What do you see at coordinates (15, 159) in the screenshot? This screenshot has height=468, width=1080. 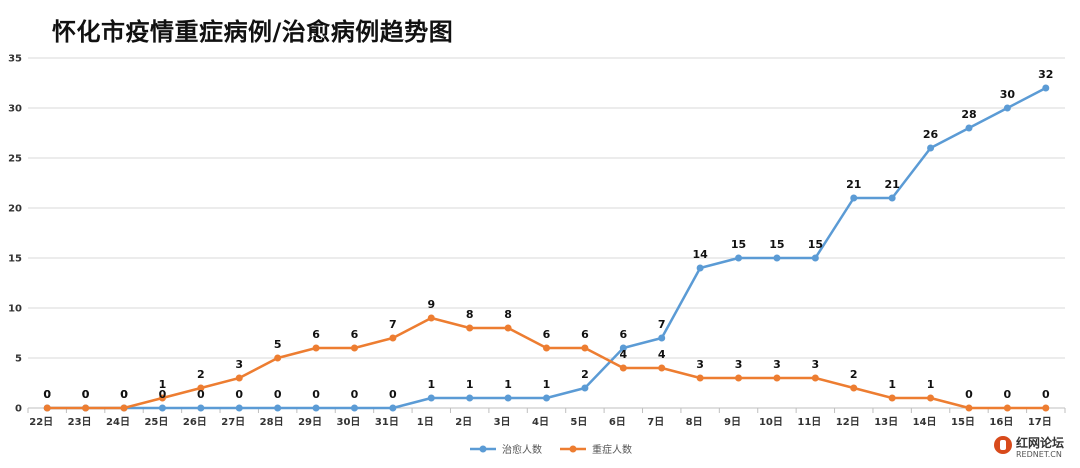 I see `y-tick-label: 25` at bounding box center [15, 159].